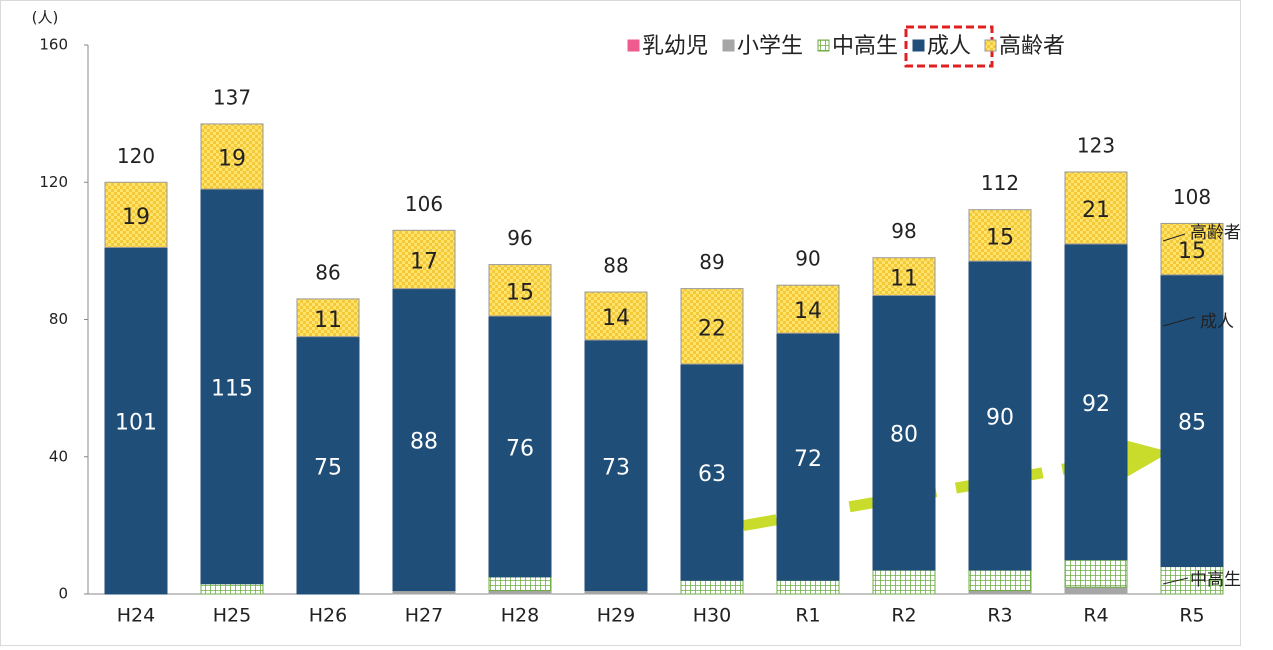  I want to click on x-tick-label: H24, so click(136, 616).